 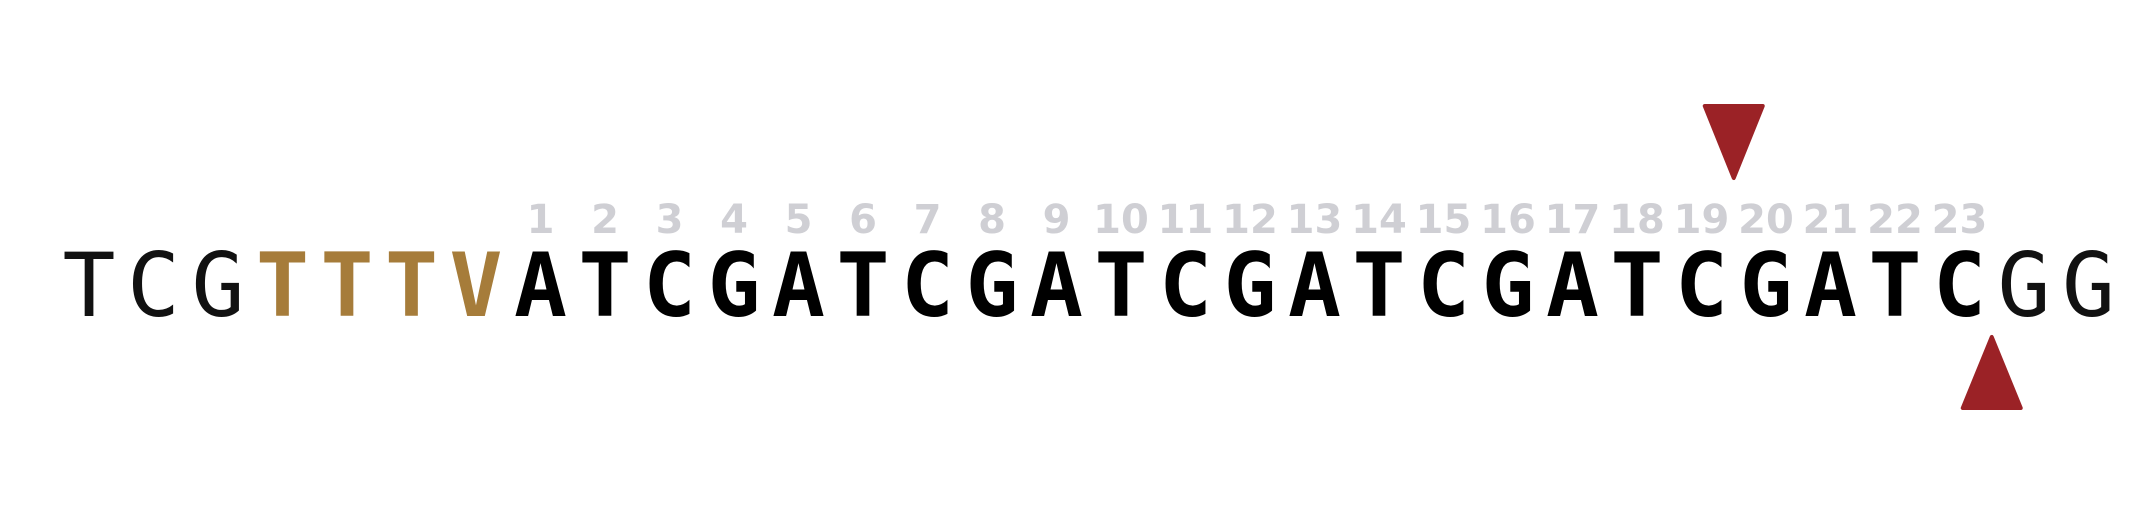 What do you see at coordinates (1733, 142) in the screenshot?
I see `top-strand-cut-marker` at bounding box center [1733, 142].